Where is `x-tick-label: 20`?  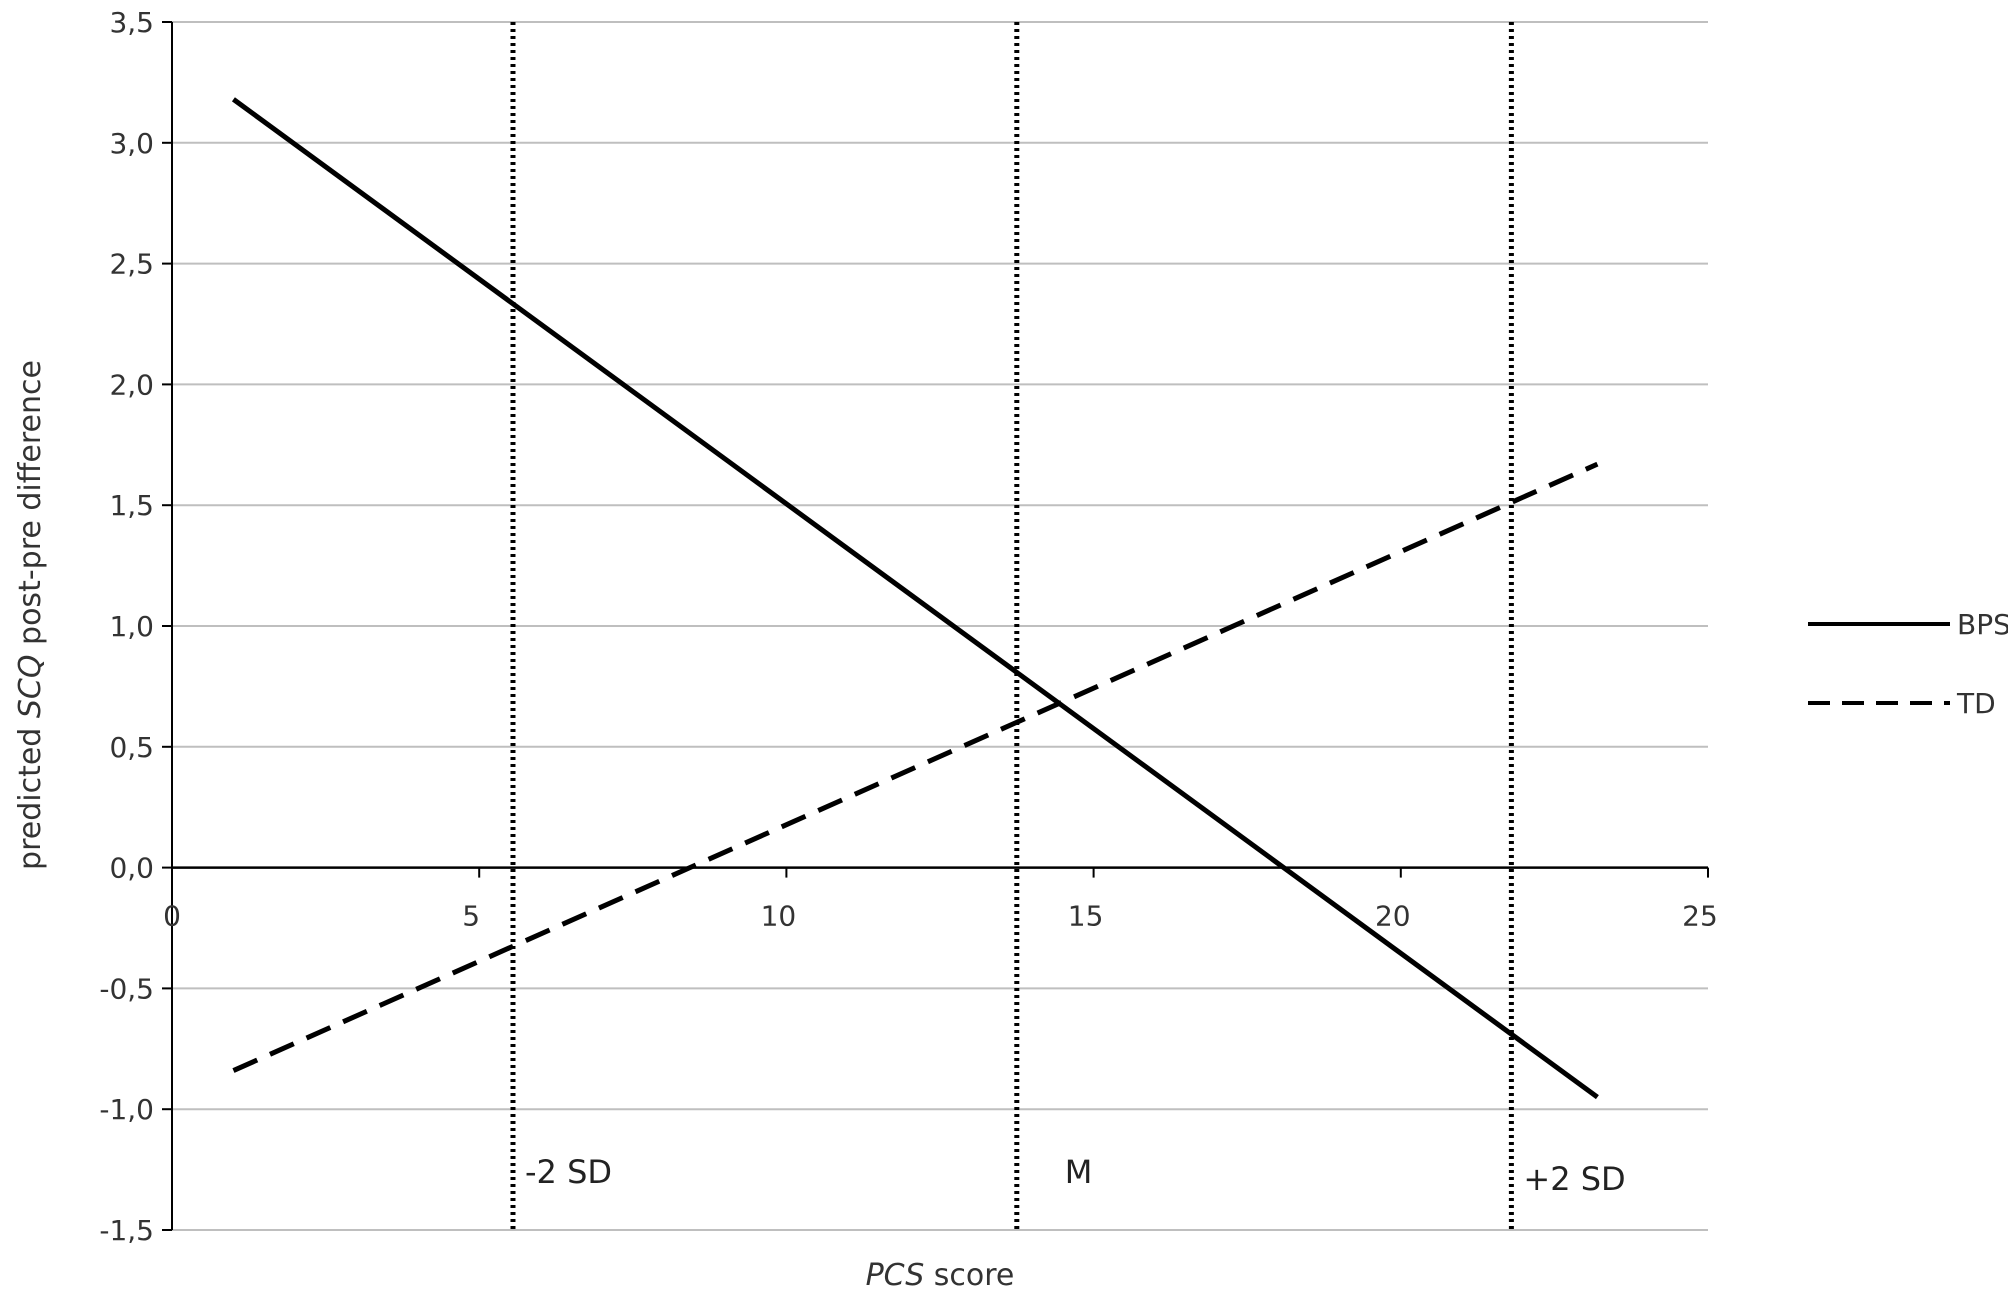
x-tick-label: 20 is located at coordinates (1393, 916).